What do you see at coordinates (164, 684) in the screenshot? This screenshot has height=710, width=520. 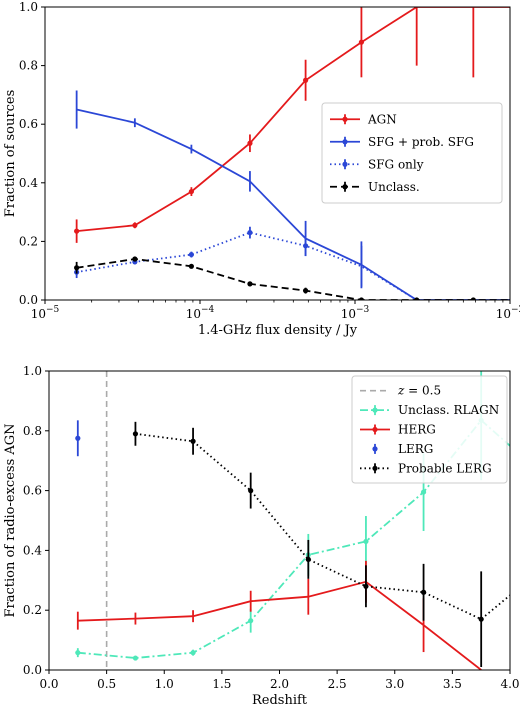 I see `x-tick-label: 1.0` at bounding box center [164, 684].